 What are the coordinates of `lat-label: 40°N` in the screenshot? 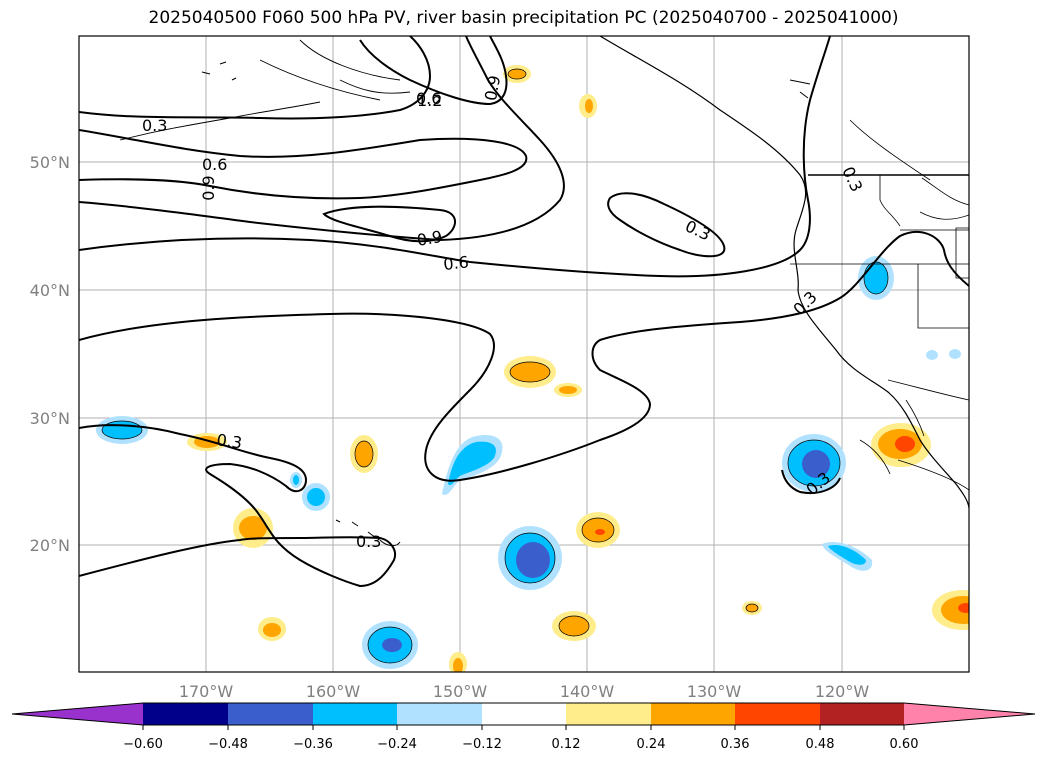 It's located at (50, 290).